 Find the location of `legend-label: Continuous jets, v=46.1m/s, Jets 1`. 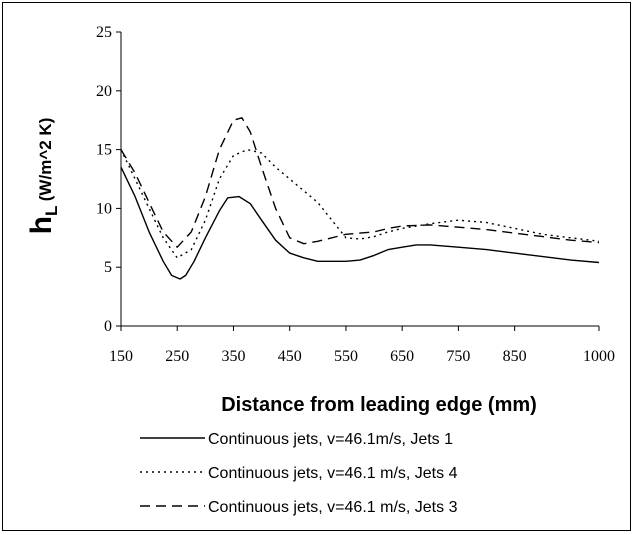

legend-label: Continuous jets, v=46.1m/s, Jets 1 is located at coordinates (330, 439).